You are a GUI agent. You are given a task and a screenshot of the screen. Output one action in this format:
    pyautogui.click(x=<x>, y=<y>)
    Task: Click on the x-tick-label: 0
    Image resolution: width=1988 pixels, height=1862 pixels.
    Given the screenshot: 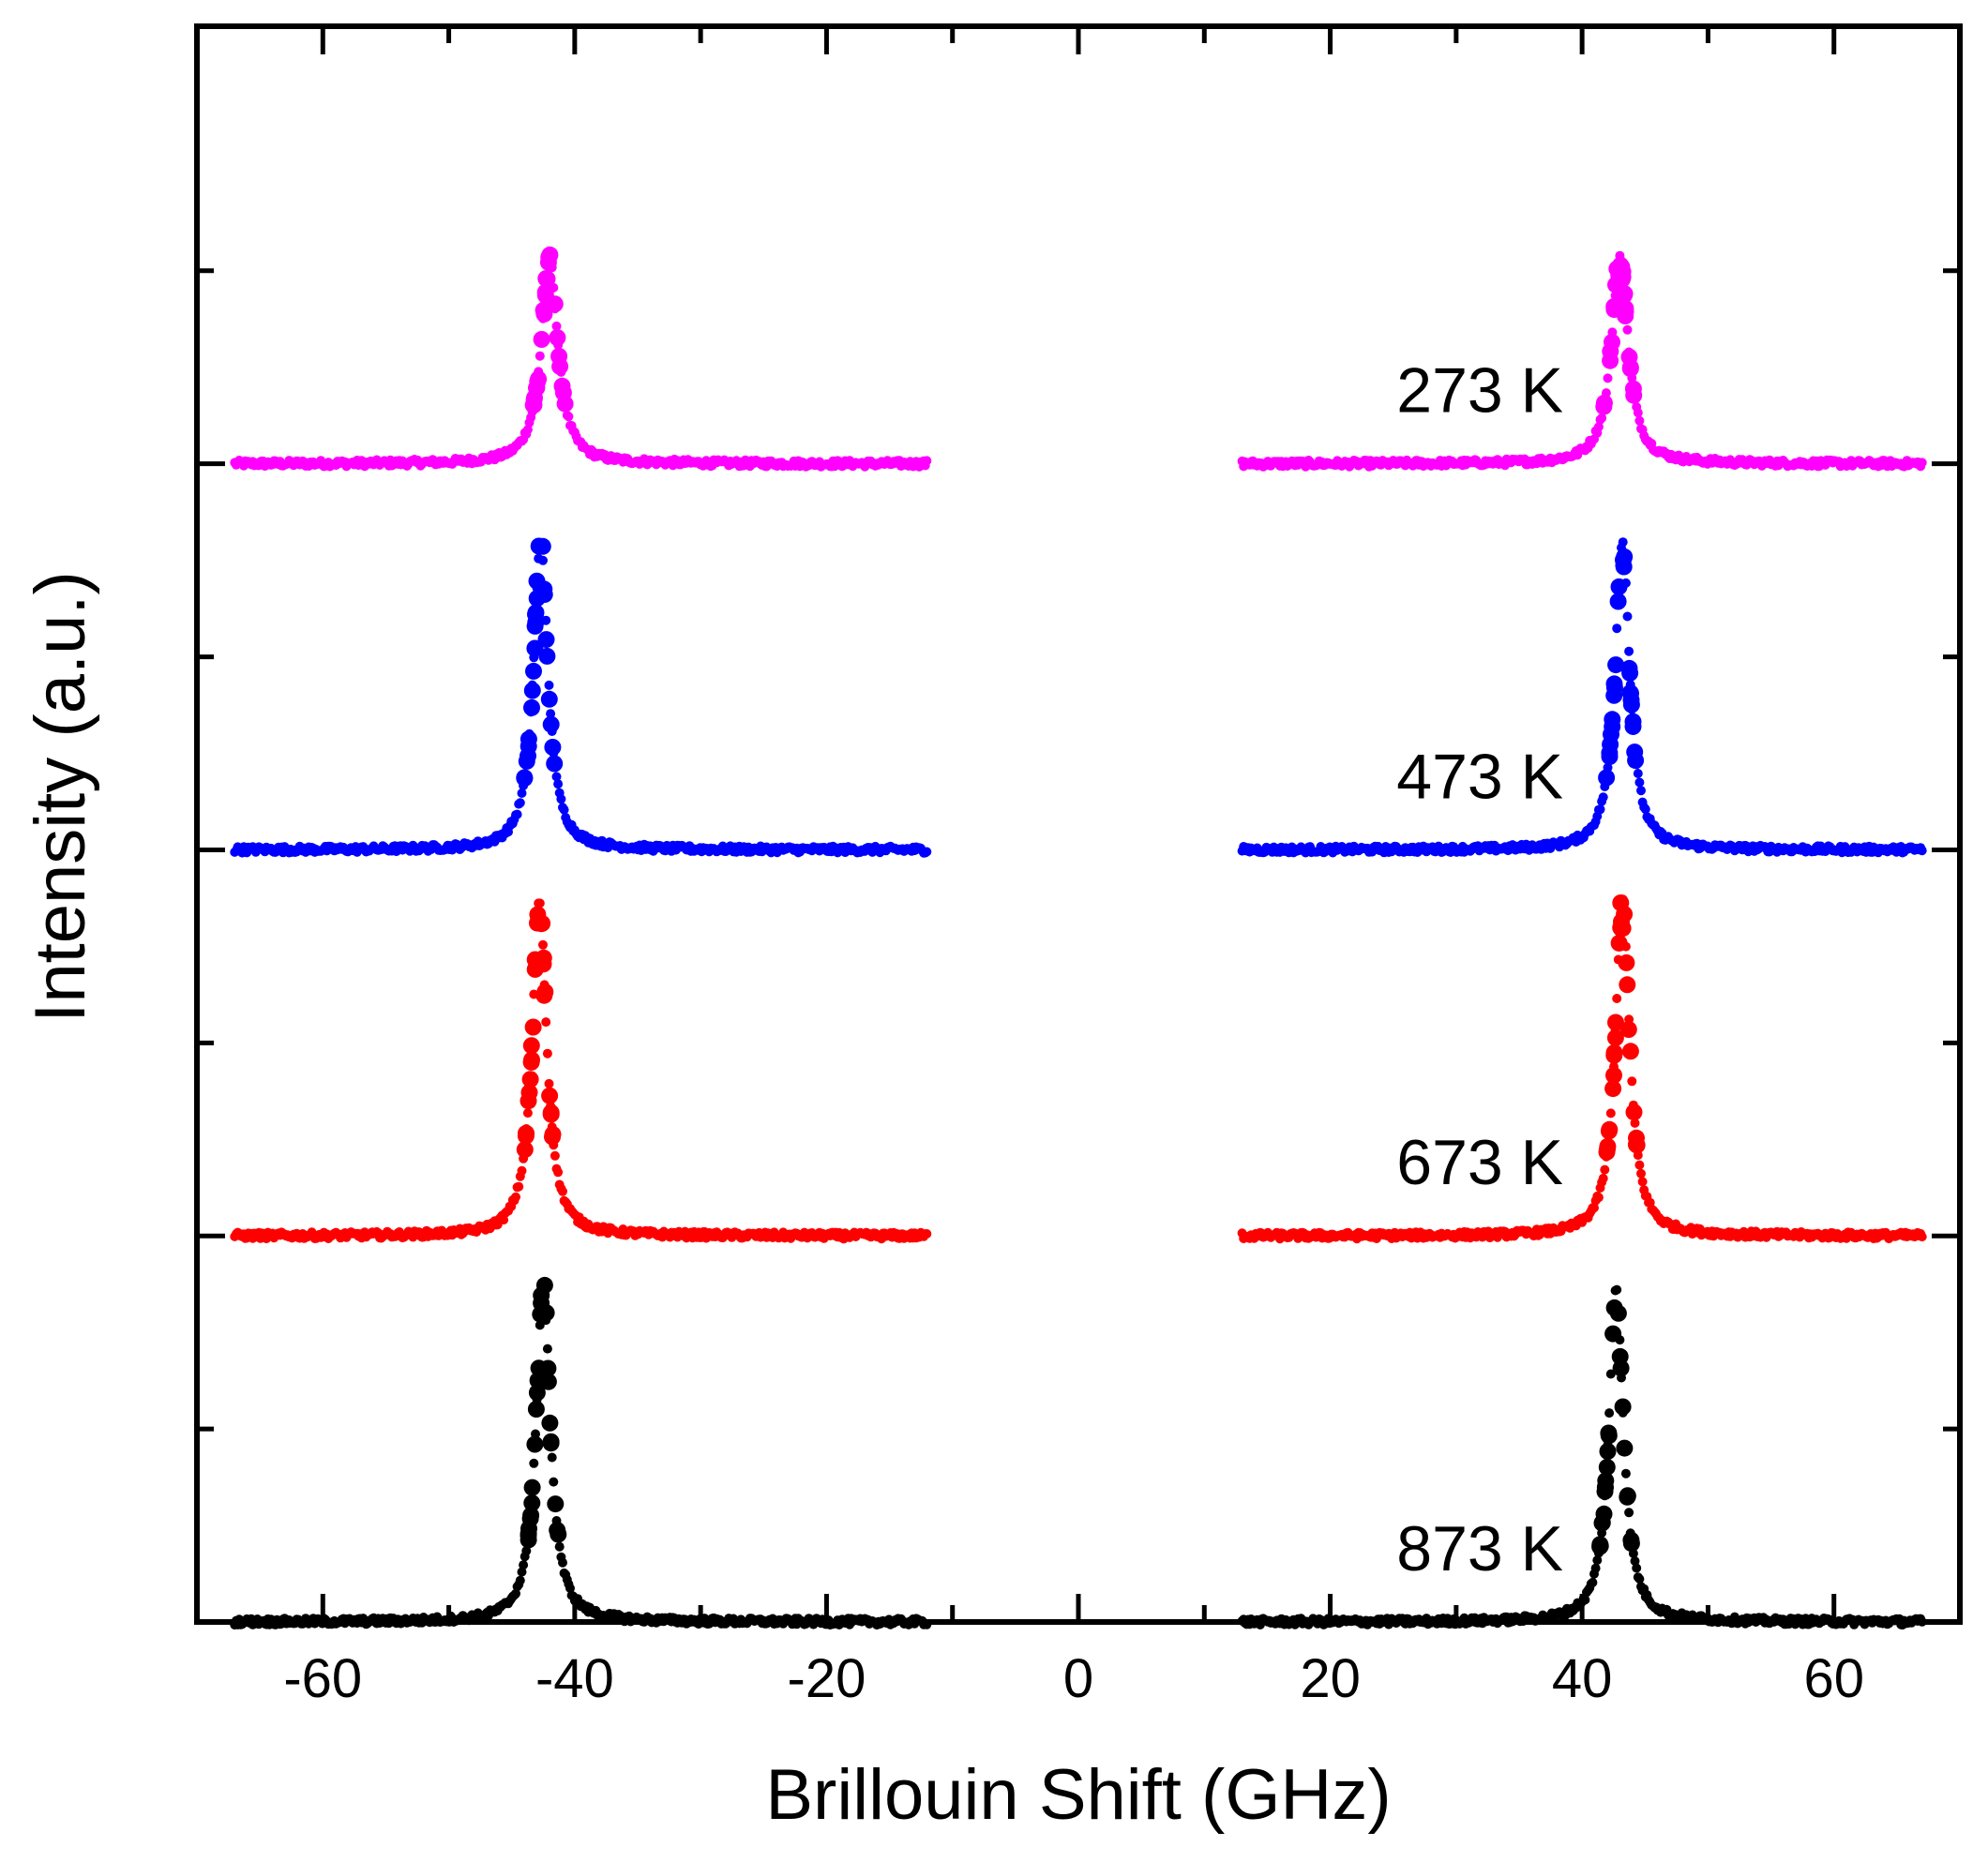 What is the action you would take?
    pyautogui.click(x=1078, y=1678)
    